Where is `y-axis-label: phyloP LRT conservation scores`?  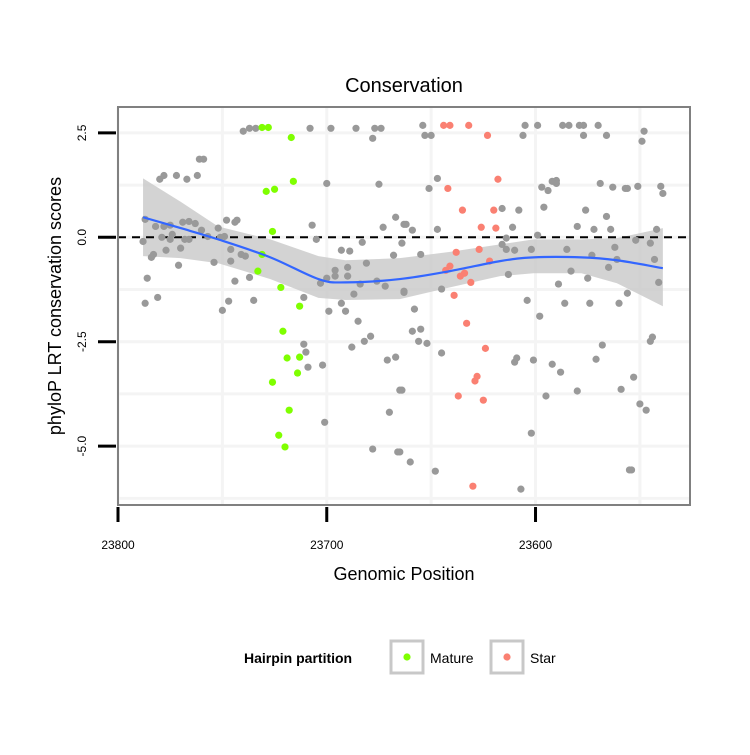
y-axis-label: phyloP LRT conservation scores is located at coordinates (55, 306).